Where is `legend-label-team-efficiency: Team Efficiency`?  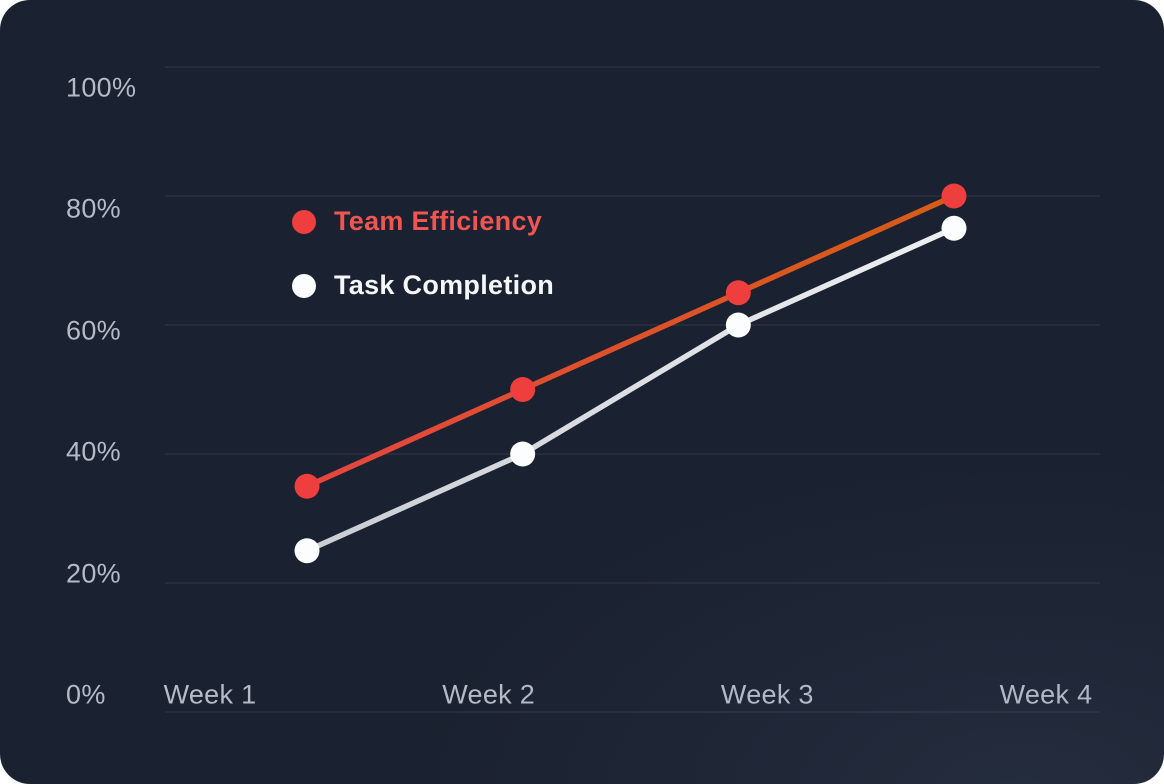
legend-label-team-efficiency: Team Efficiency is located at coordinates (438, 221).